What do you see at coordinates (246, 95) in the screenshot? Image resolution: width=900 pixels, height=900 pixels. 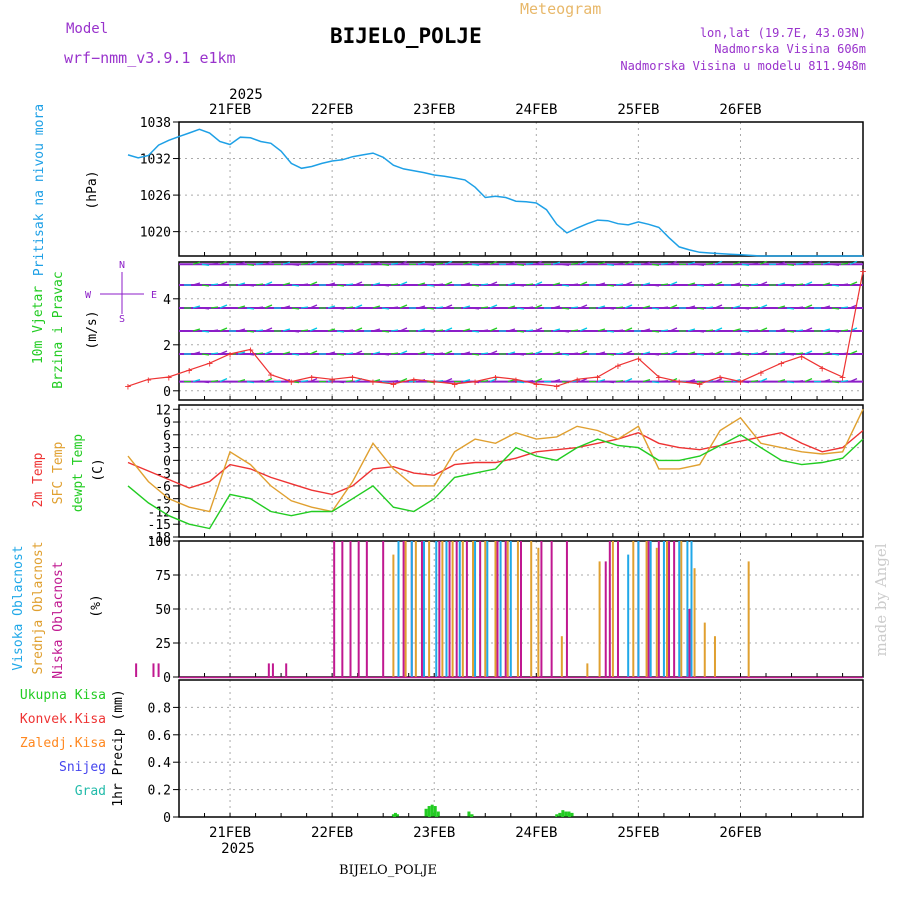 I see `x-year-top: 2025` at bounding box center [246, 95].